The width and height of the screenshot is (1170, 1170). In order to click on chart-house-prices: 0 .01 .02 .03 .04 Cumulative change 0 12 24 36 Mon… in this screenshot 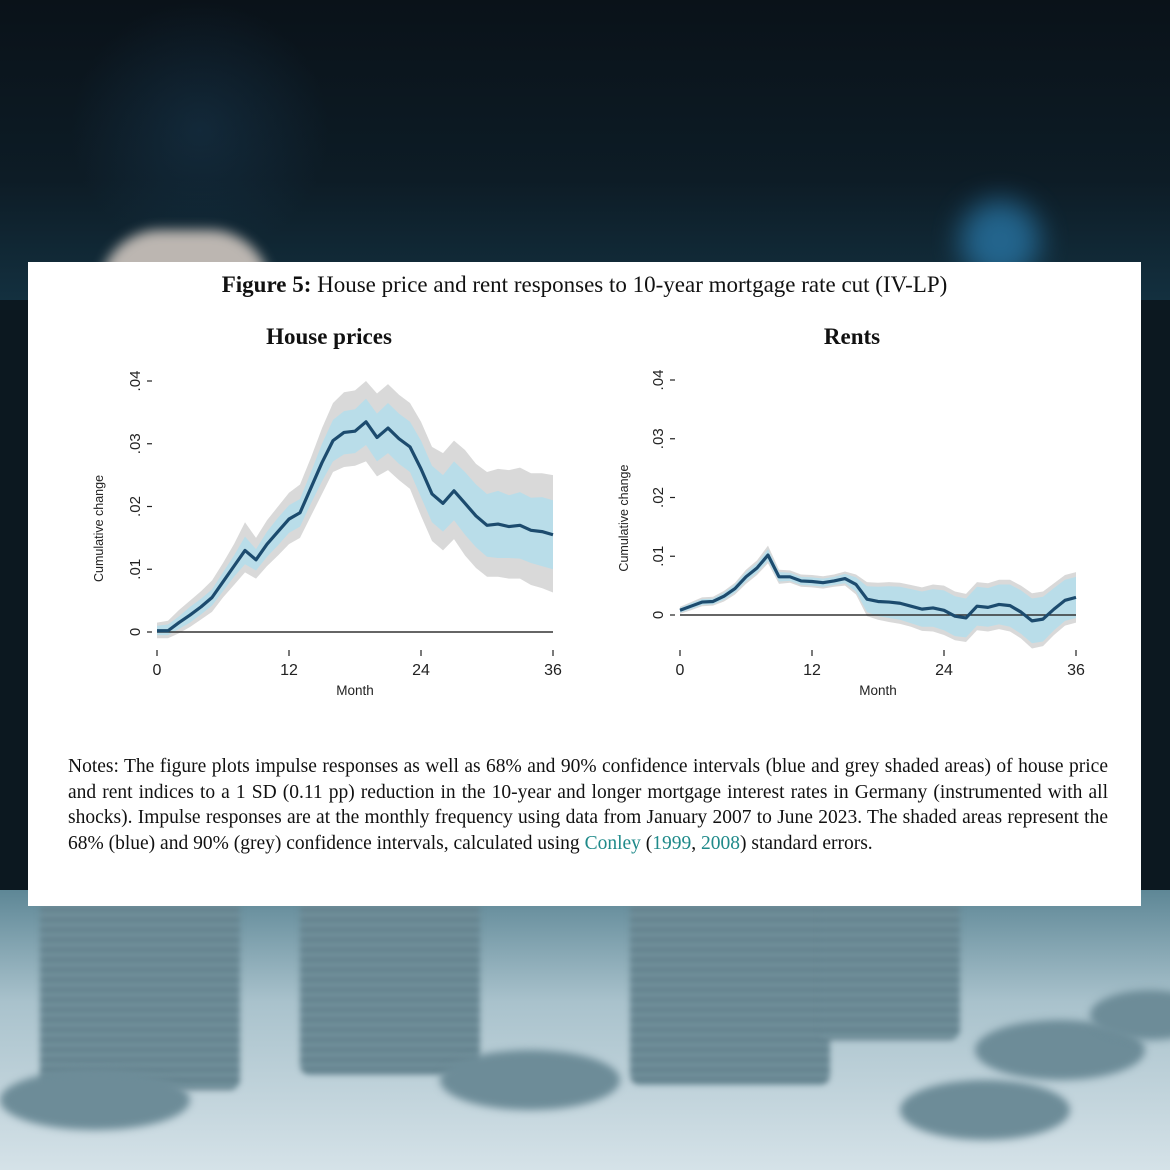, I will do `click(327, 534)`.